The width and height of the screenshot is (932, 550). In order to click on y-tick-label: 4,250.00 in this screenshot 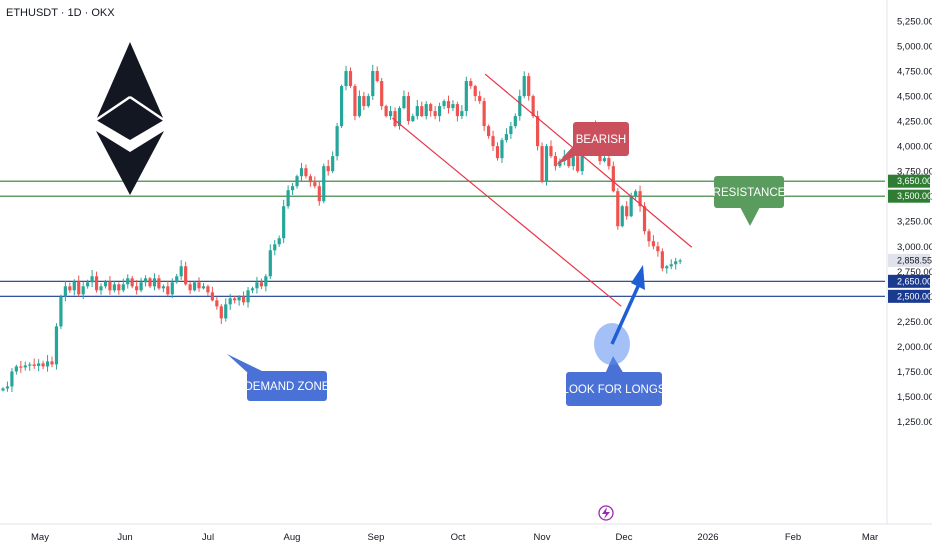, I will do `click(914, 122)`.